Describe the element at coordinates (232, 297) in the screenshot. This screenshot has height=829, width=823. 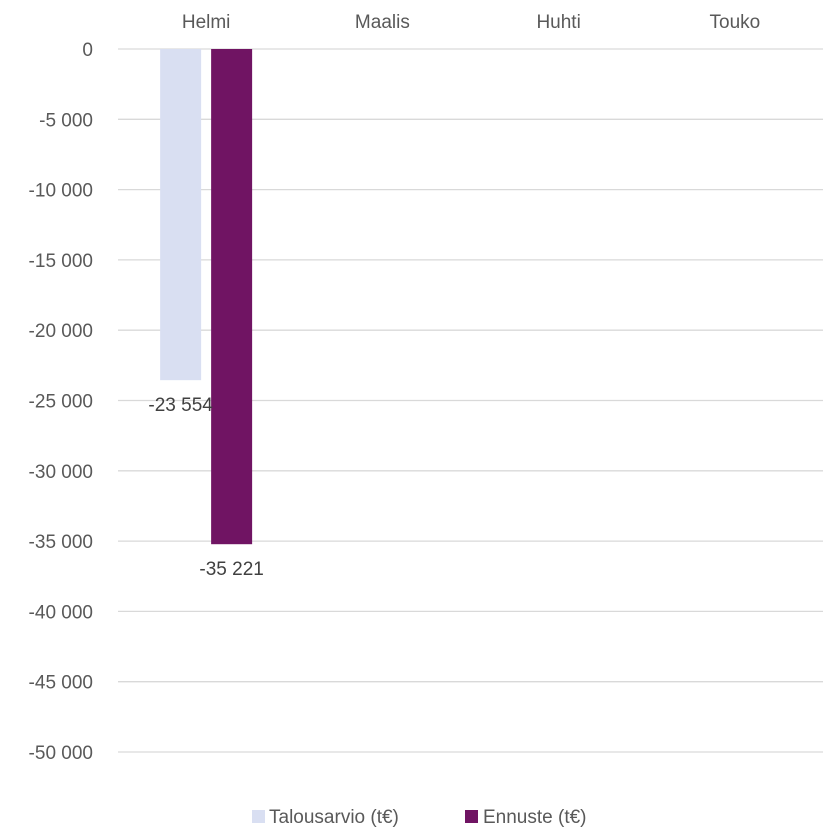
I see `bar-ennuste-helmi` at that location.